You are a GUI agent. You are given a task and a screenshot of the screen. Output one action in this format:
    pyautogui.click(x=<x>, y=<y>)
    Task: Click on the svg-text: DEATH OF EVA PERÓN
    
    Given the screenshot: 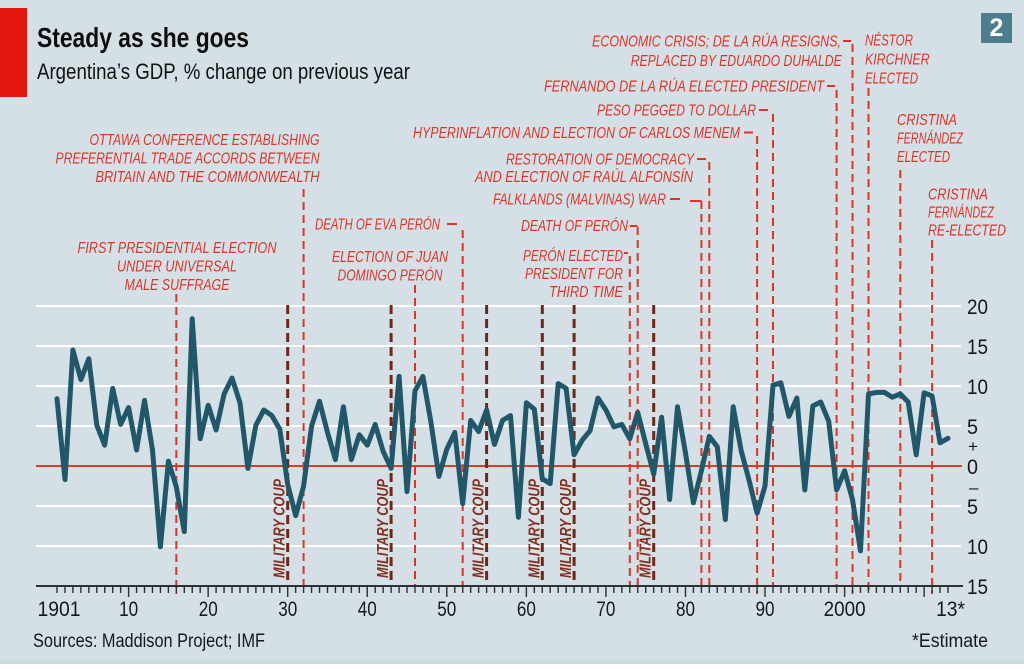 What is the action you would take?
    pyautogui.click(x=377, y=224)
    